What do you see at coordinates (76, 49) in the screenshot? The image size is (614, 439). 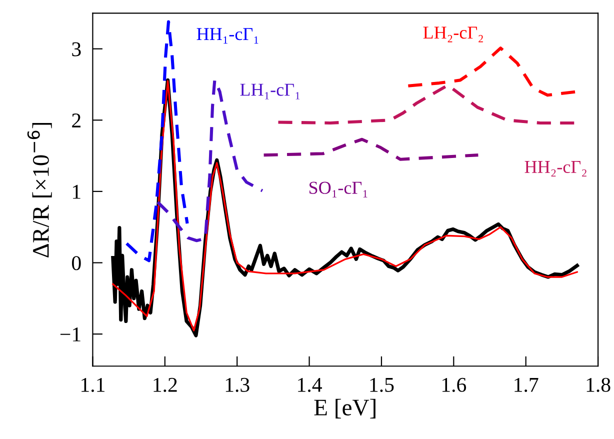 I see `y-tick-label: 3` at bounding box center [76, 49].